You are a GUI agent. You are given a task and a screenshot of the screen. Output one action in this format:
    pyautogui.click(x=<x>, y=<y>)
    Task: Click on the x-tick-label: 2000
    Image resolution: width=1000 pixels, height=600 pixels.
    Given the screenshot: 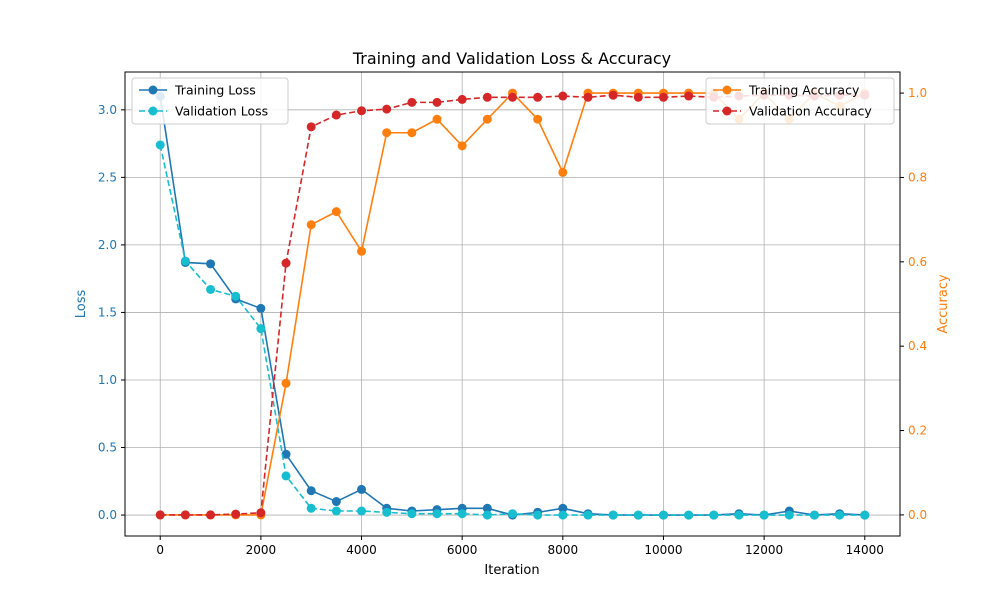 What is the action you would take?
    pyautogui.click(x=261, y=550)
    